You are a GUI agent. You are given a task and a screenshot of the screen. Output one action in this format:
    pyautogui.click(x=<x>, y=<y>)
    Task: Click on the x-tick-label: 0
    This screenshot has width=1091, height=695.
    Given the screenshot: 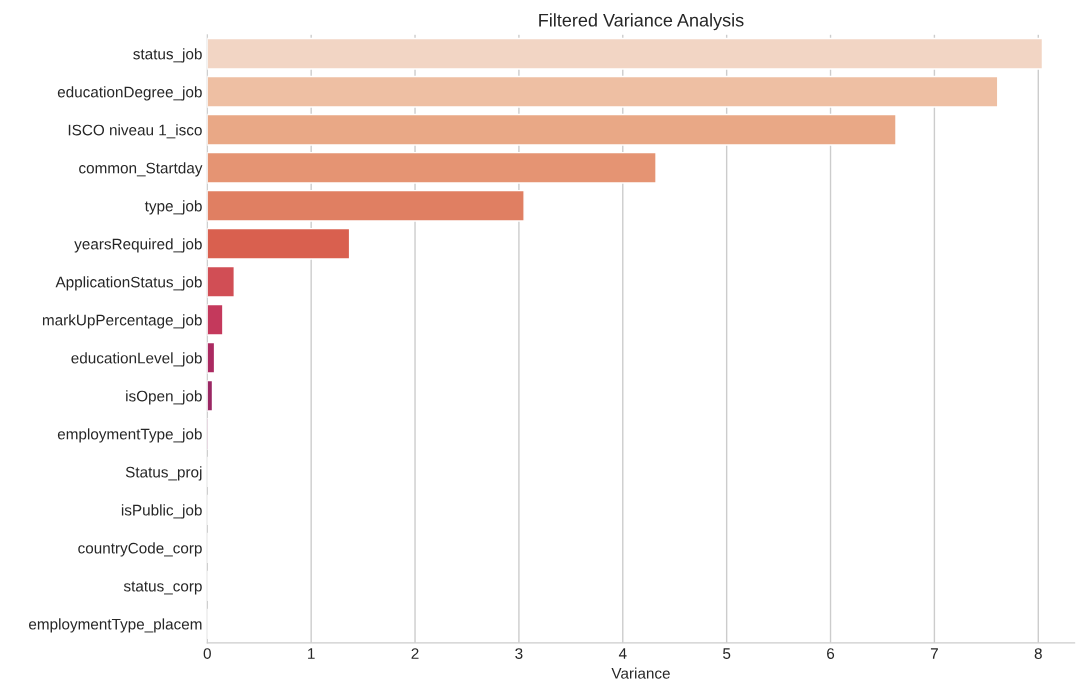 What is the action you would take?
    pyautogui.click(x=207, y=653)
    